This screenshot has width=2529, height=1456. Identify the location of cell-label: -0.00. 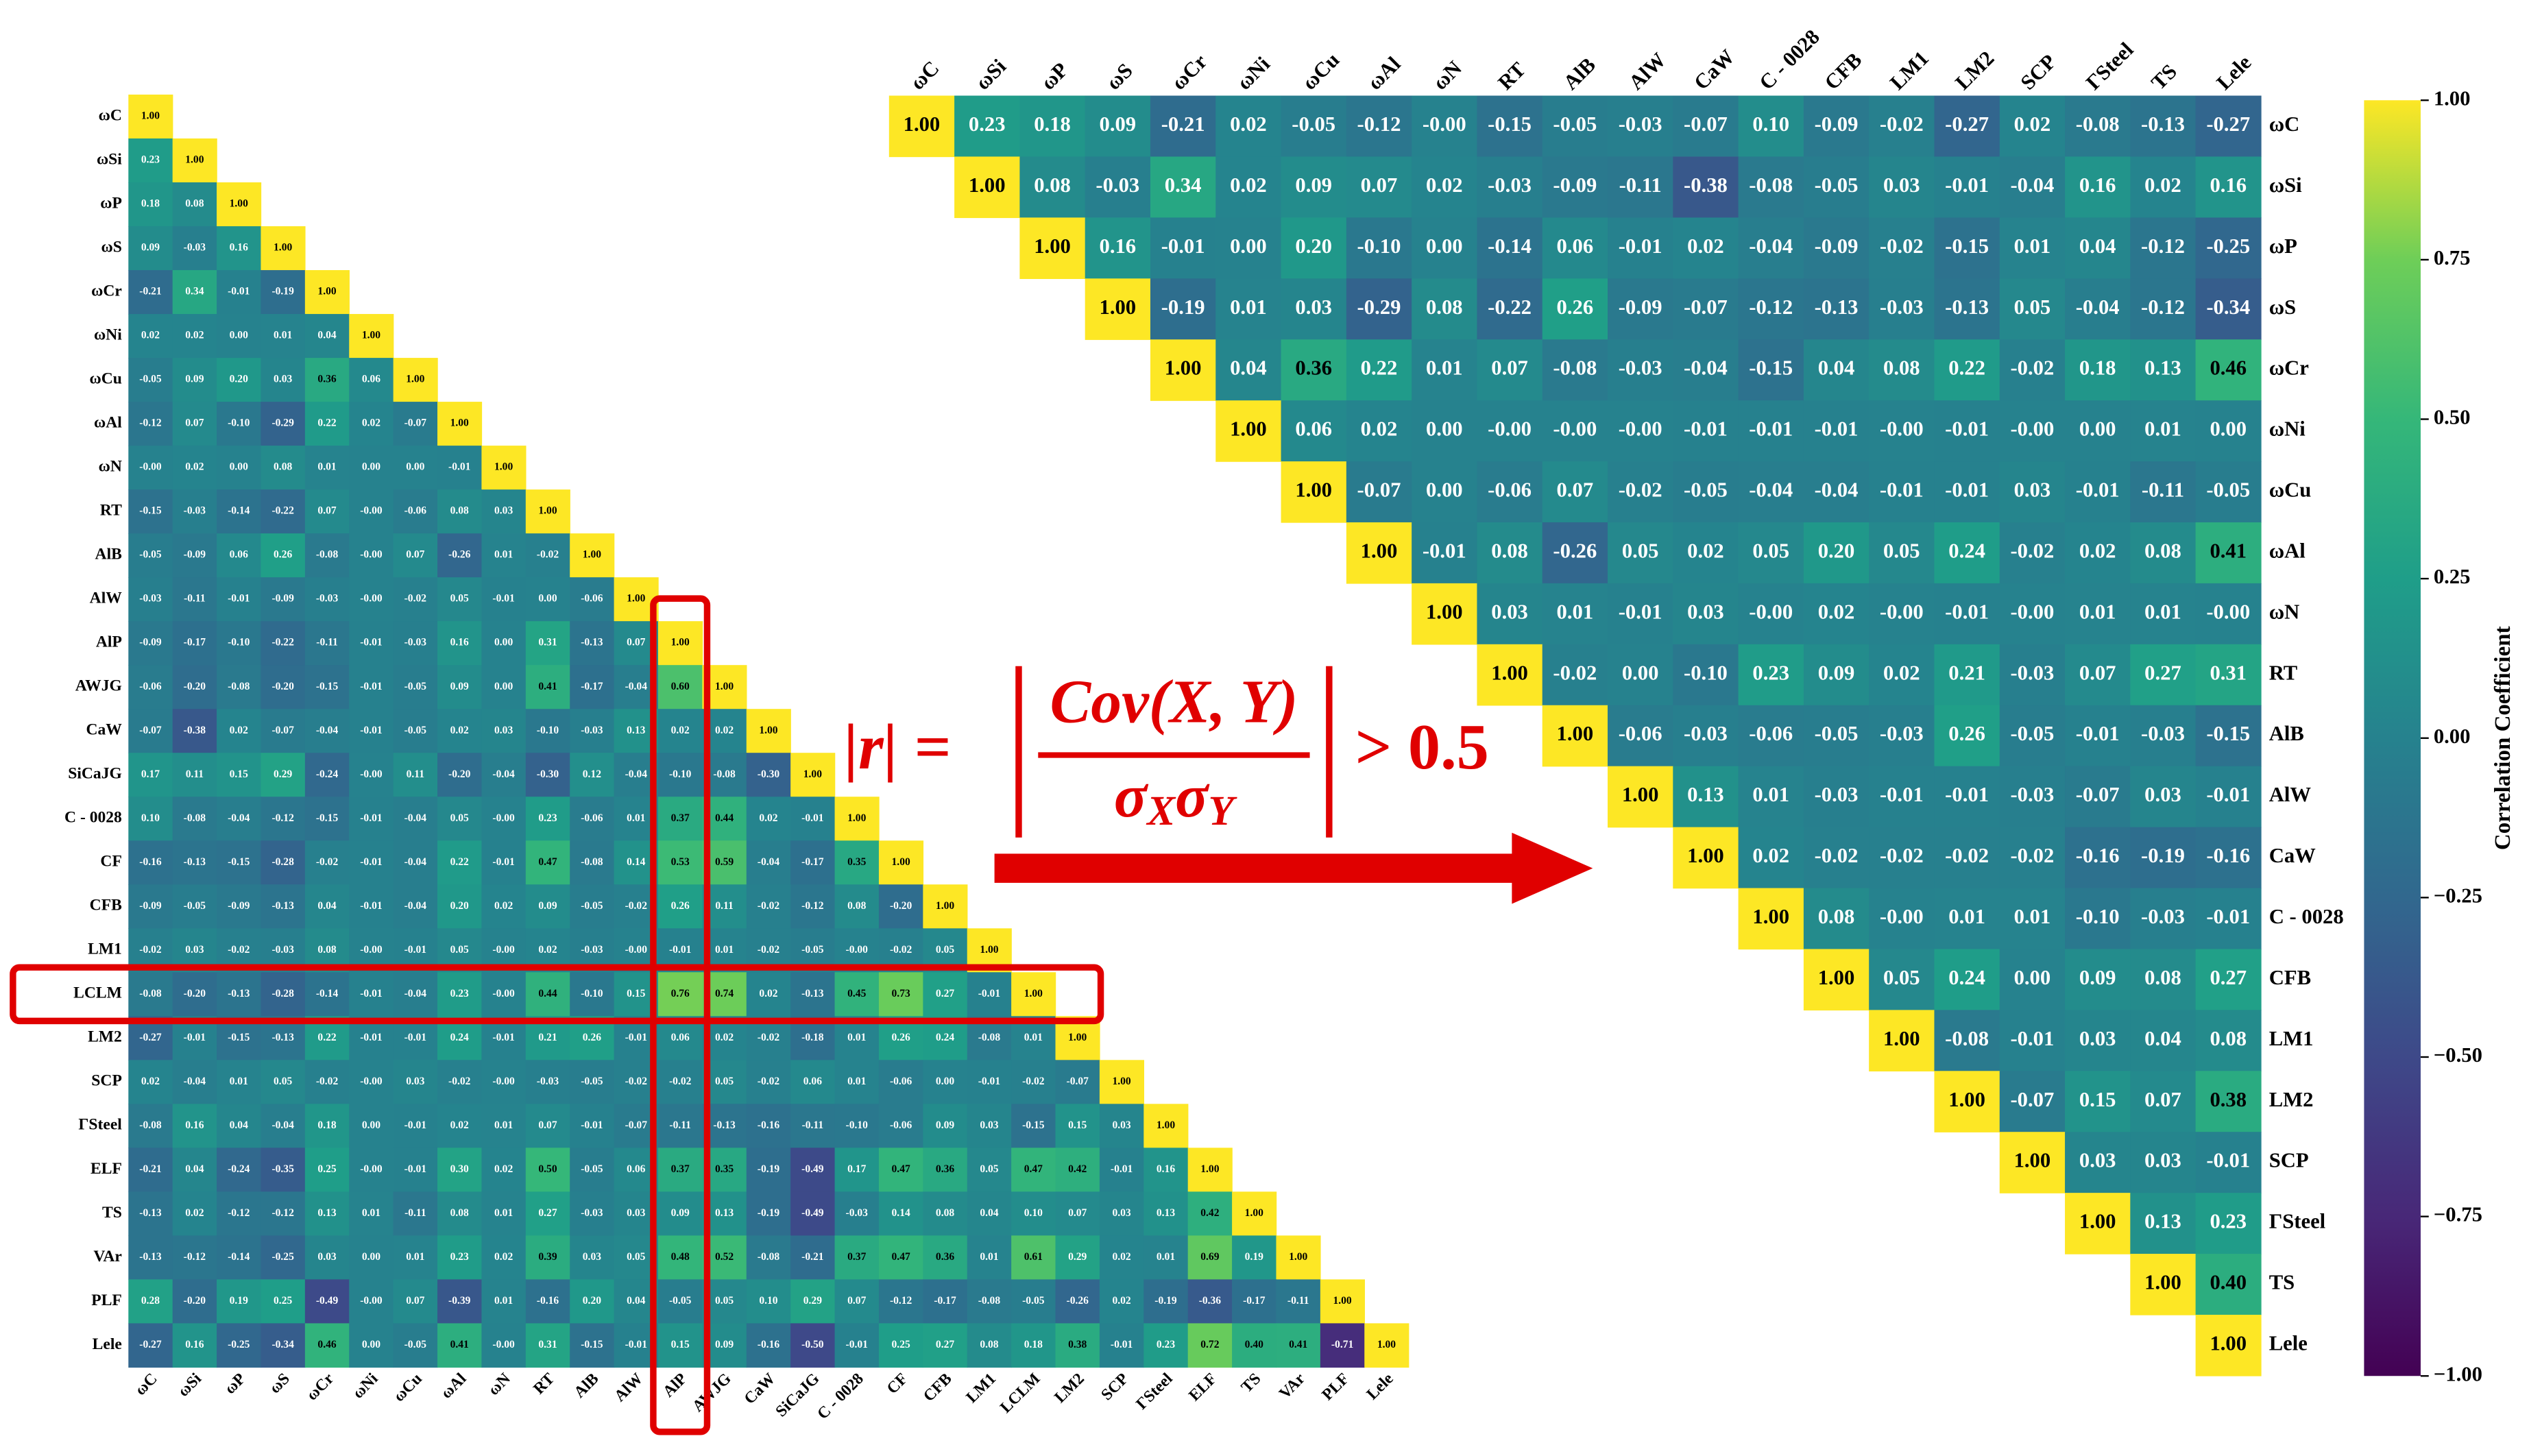
(2032, 429).